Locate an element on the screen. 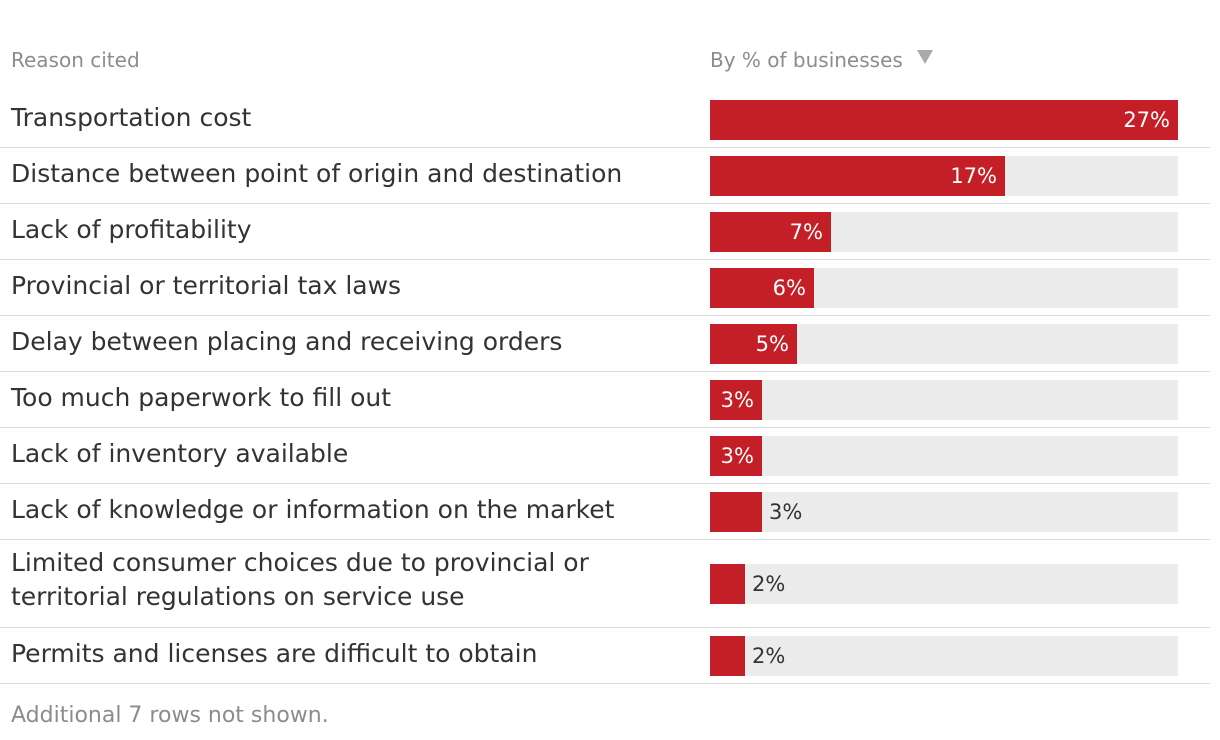 The width and height of the screenshot is (1220, 740). data-label: 27% is located at coordinates (1146, 120).